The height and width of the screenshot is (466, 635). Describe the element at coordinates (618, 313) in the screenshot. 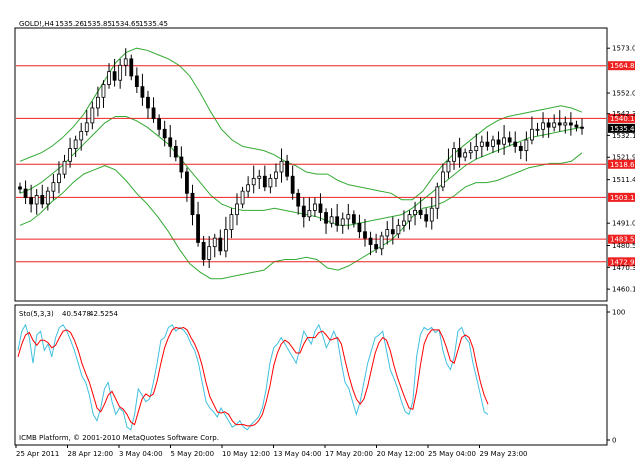

I see `stochastic-tick-label: 100` at that location.